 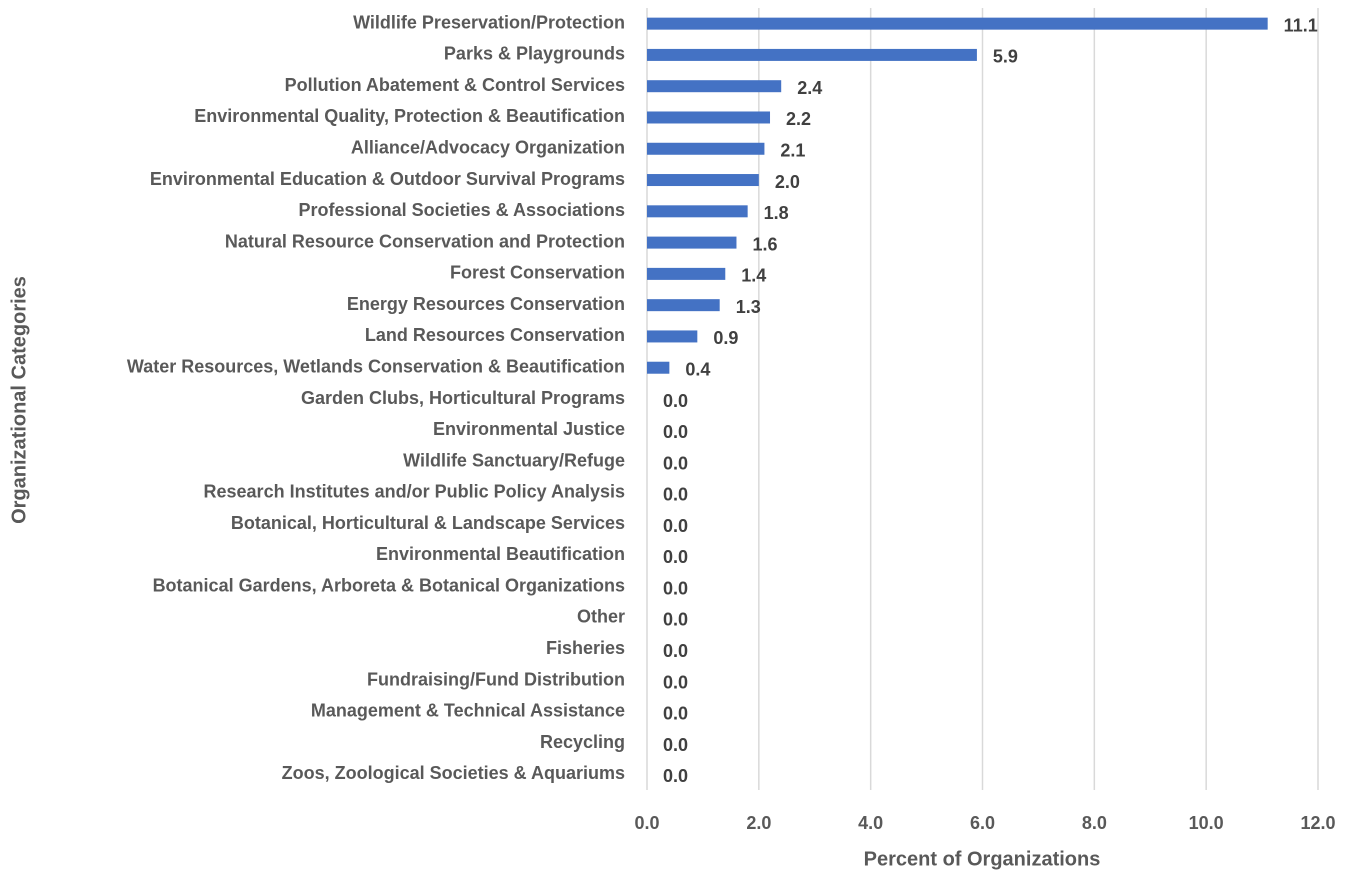 What do you see at coordinates (488, 148) in the screenshot?
I see `y-tick-label: Alliance/Advocacy Organization` at bounding box center [488, 148].